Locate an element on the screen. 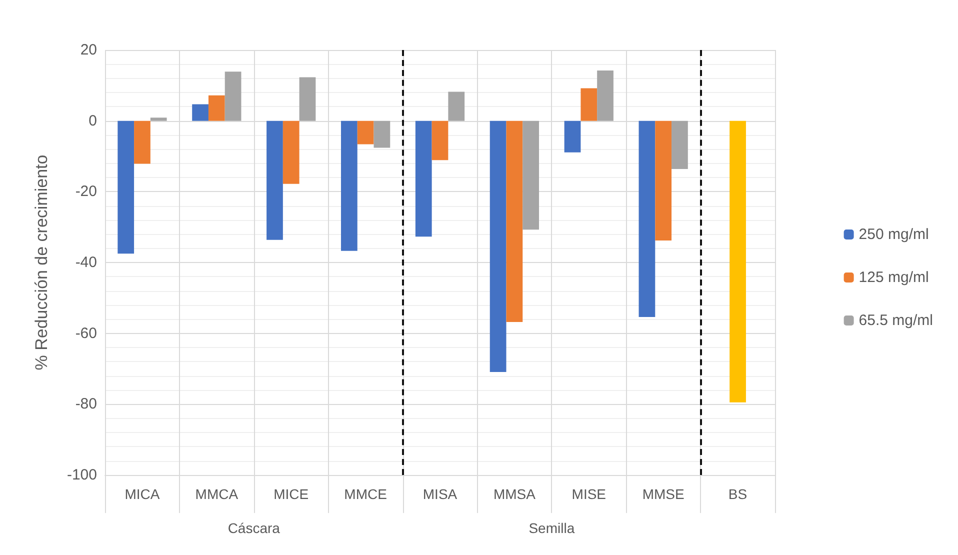 The height and width of the screenshot is (555, 958). text: Cáscara is located at coordinates (254, 528).